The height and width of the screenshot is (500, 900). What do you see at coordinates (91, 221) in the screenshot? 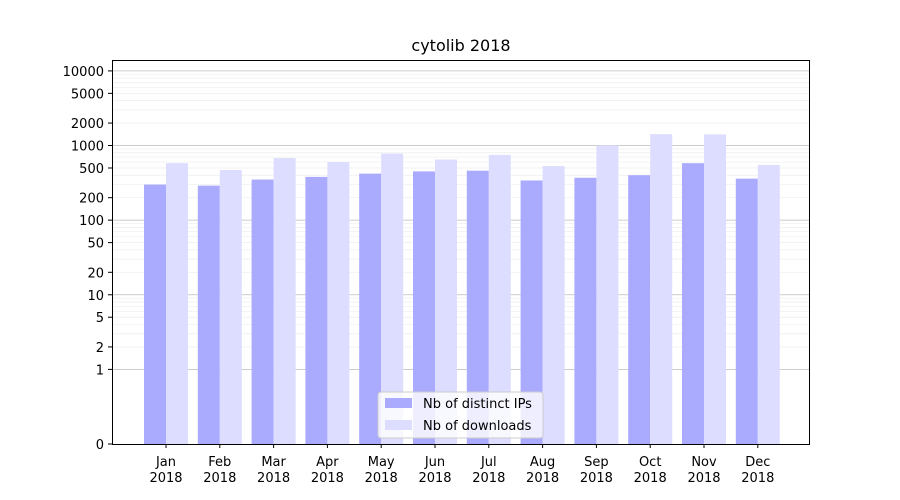
I see `y-tick-label: 100` at bounding box center [91, 221].